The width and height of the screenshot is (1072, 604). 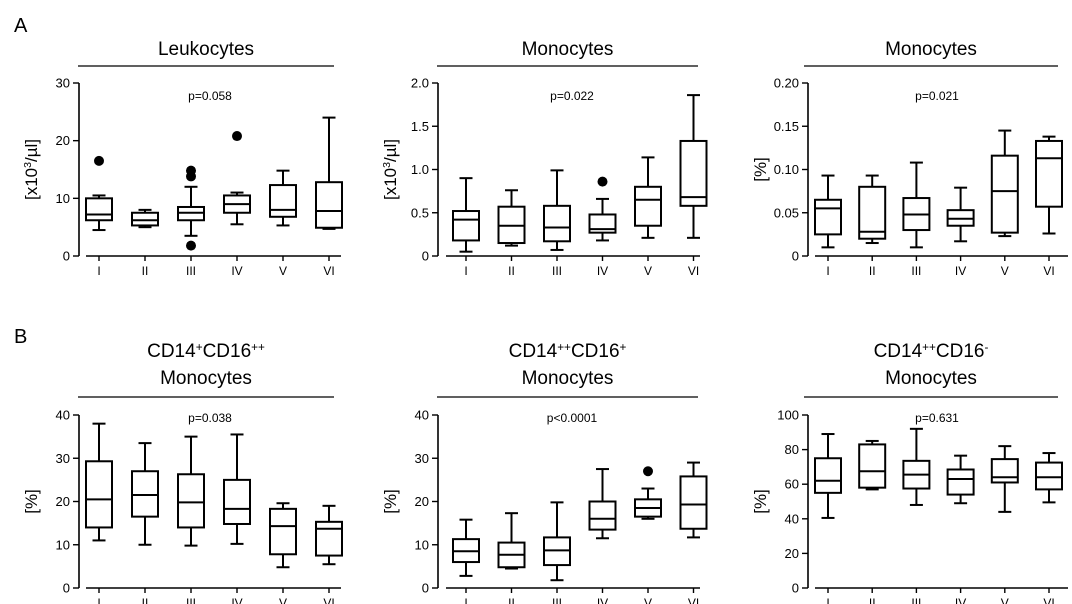 What do you see at coordinates (792, 449) in the screenshot?
I see `y-tick-label: 80` at bounding box center [792, 449].